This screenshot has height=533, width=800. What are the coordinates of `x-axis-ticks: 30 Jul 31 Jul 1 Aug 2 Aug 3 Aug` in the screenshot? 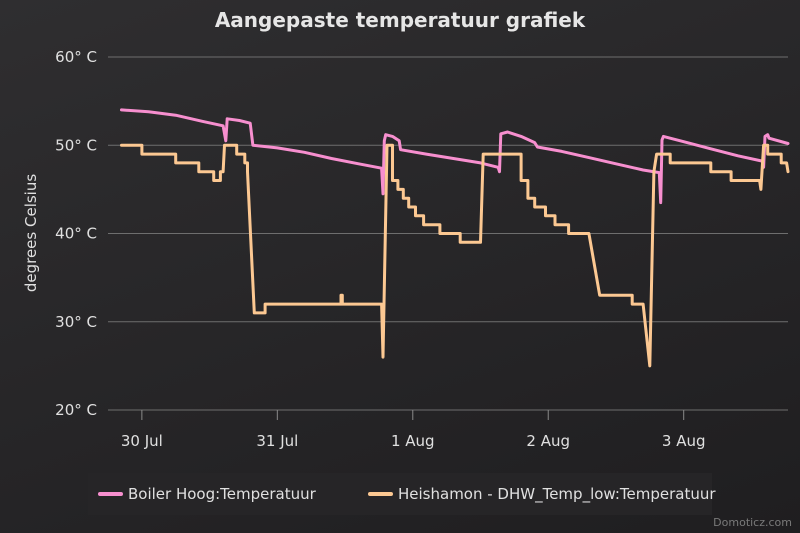 It's located at (413, 430).